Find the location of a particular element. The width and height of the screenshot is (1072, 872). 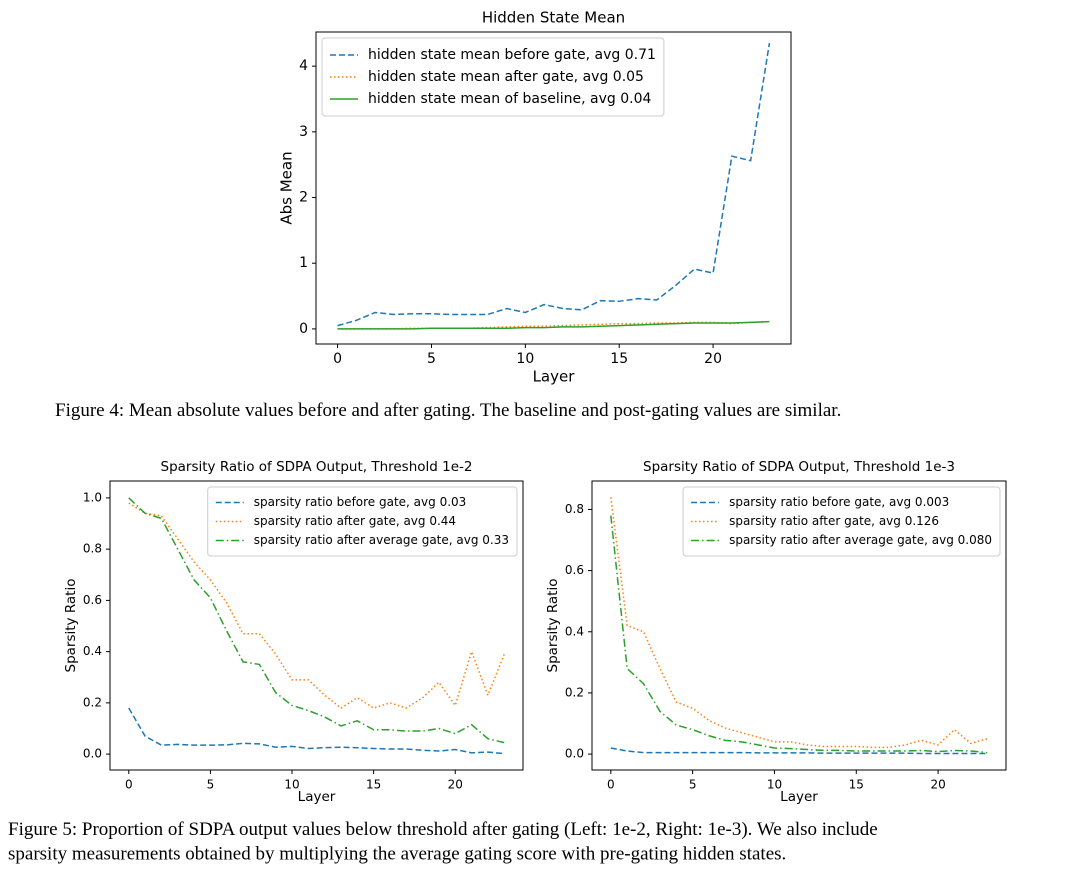

y-tick-label: 4 is located at coordinates (303, 66).